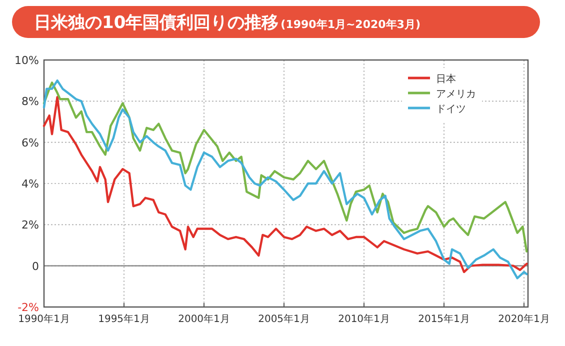 The height and width of the screenshot is (346, 565). What do you see at coordinates (30, 184) in the screenshot?
I see `y-tick-label: 4%` at bounding box center [30, 184].